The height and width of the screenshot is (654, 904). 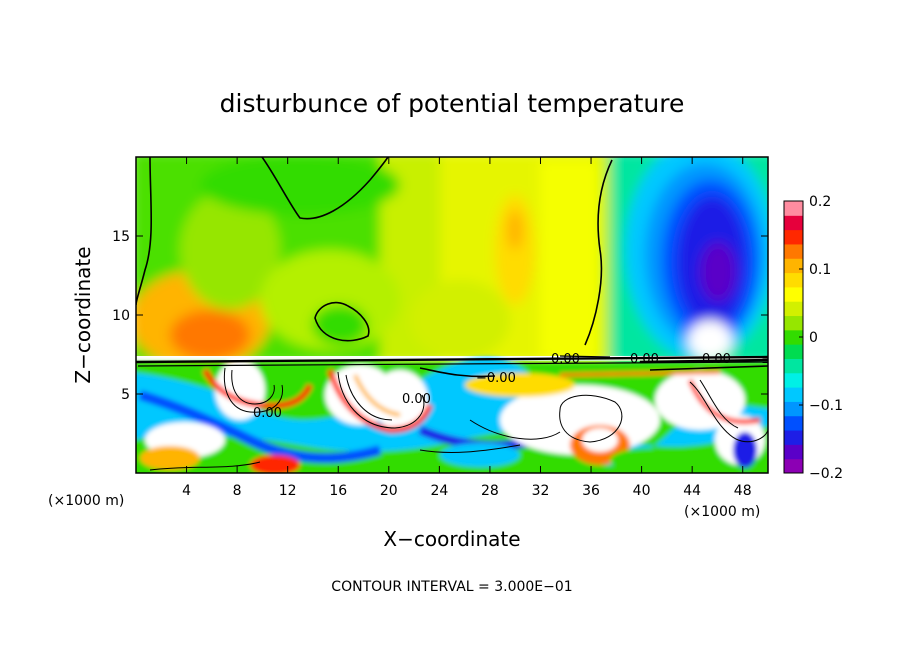 What do you see at coordinates (439, 491) in the screenshot?
I see `x-tick-label: 24` at bounding box center [439, 491].